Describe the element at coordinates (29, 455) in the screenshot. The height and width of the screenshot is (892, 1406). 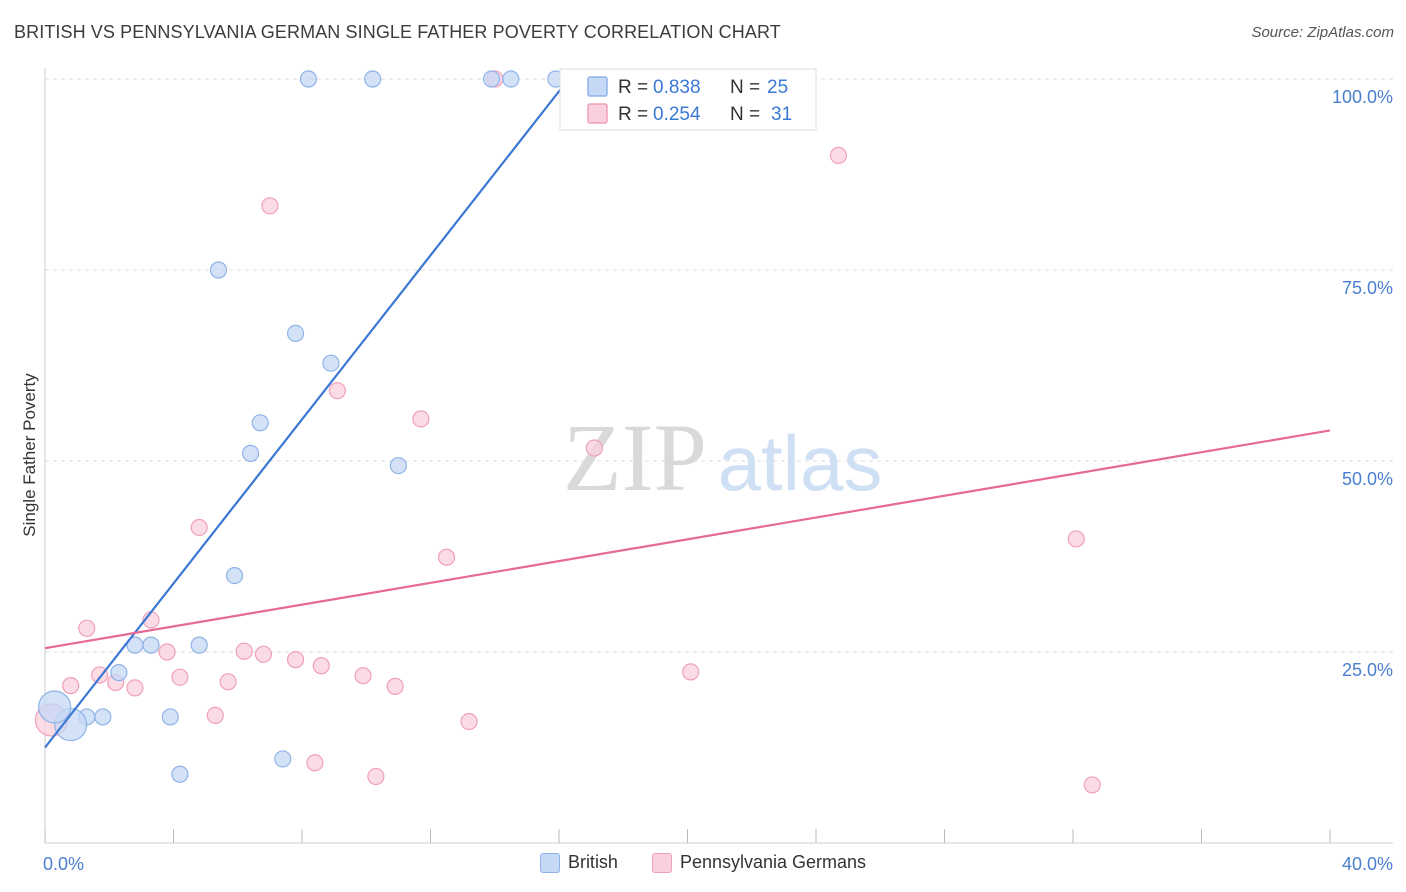
I see `y-axis-label: Single Father Poverty` at that location.